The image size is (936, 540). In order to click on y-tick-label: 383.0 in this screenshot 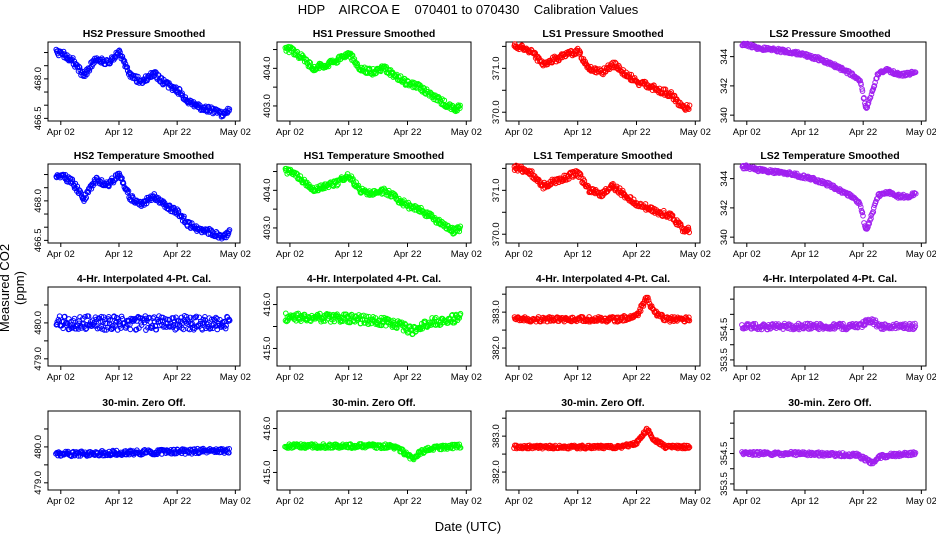, I will do `click(496, 436)`.